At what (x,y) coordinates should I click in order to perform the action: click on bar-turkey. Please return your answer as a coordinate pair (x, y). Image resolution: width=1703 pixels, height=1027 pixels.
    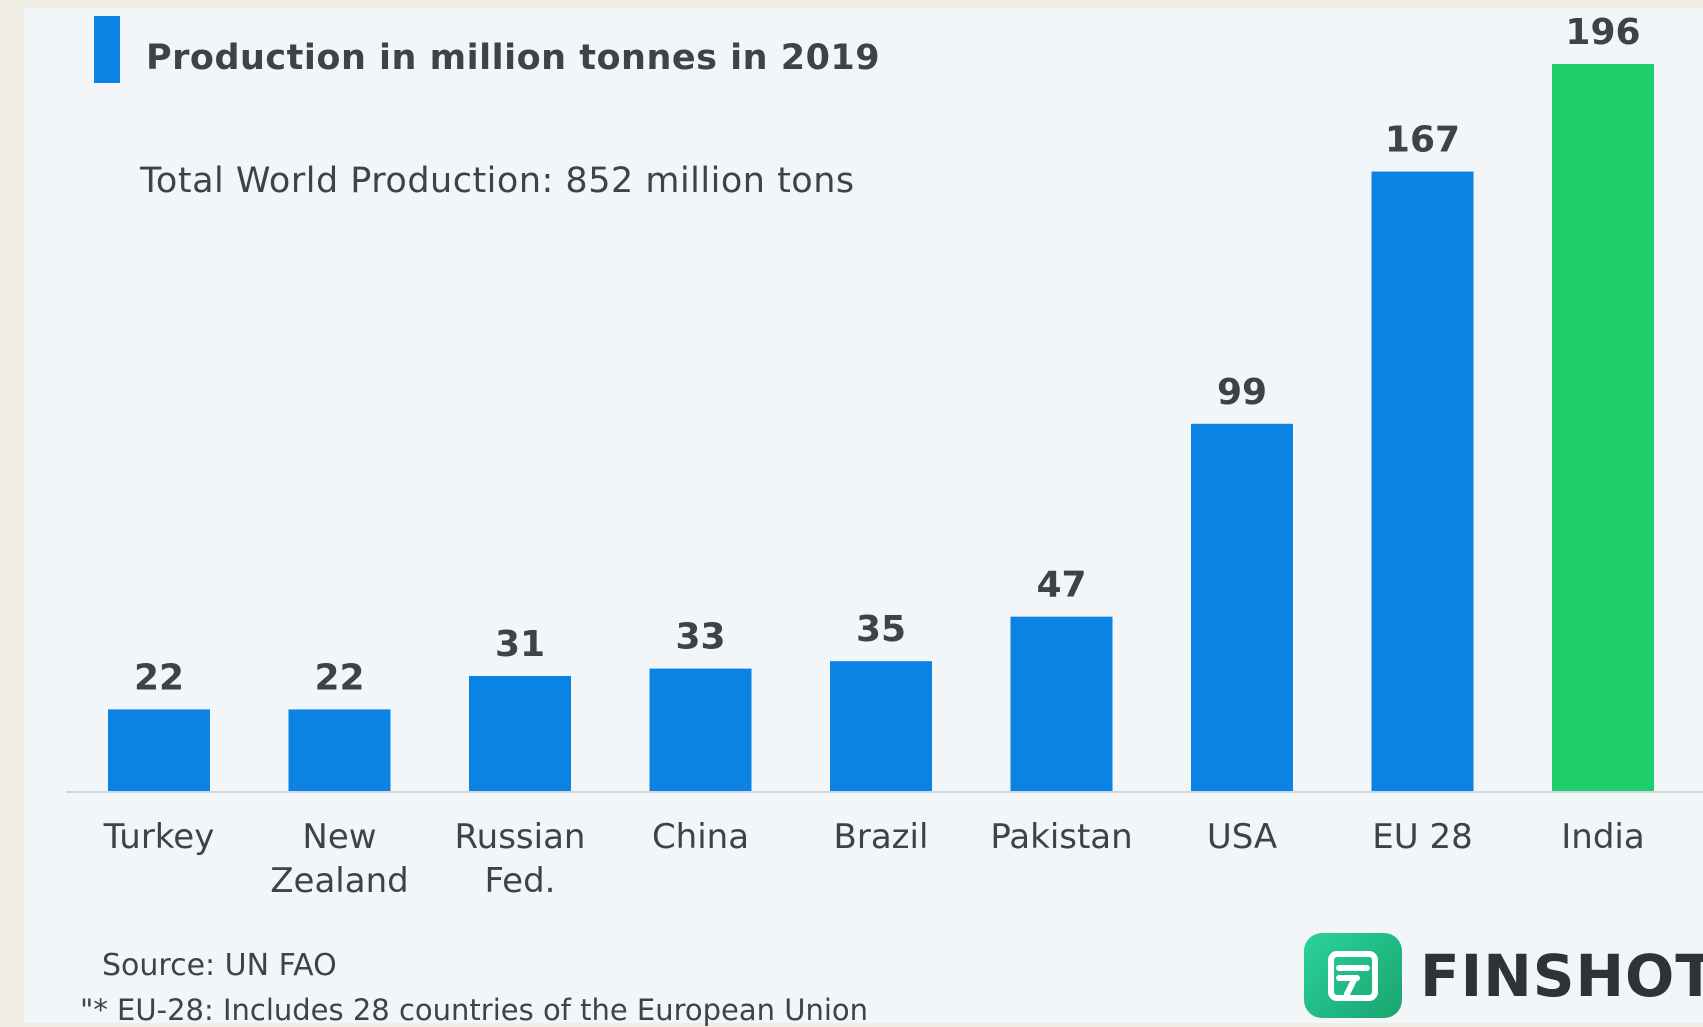
    Looking at the image, I should click on (159, 750).